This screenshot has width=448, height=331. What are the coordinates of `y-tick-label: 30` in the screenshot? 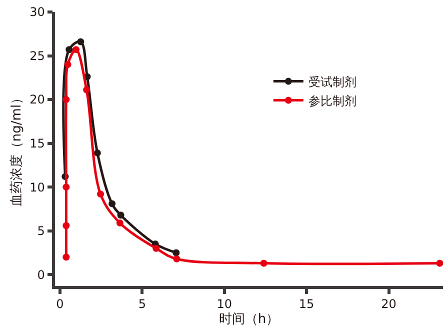 It's located at (37, 12).